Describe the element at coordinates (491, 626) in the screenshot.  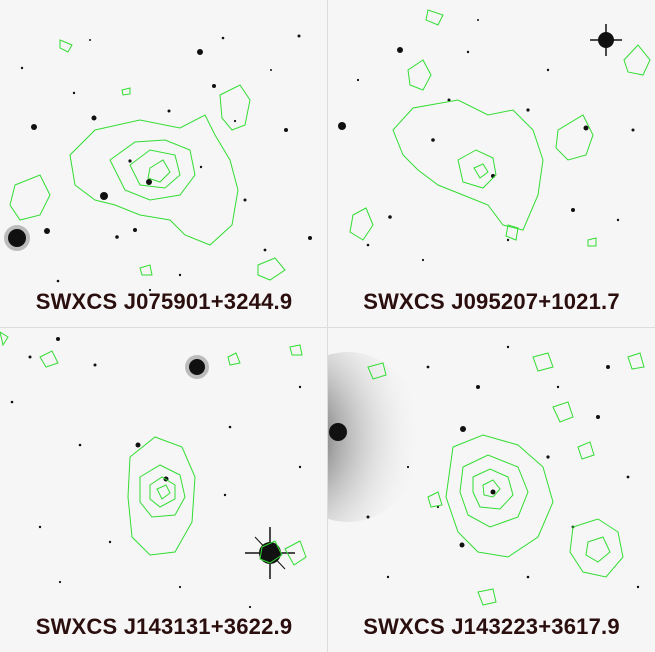
I see `panel-4-label: SWXCS J143223+3617.9` at that location.